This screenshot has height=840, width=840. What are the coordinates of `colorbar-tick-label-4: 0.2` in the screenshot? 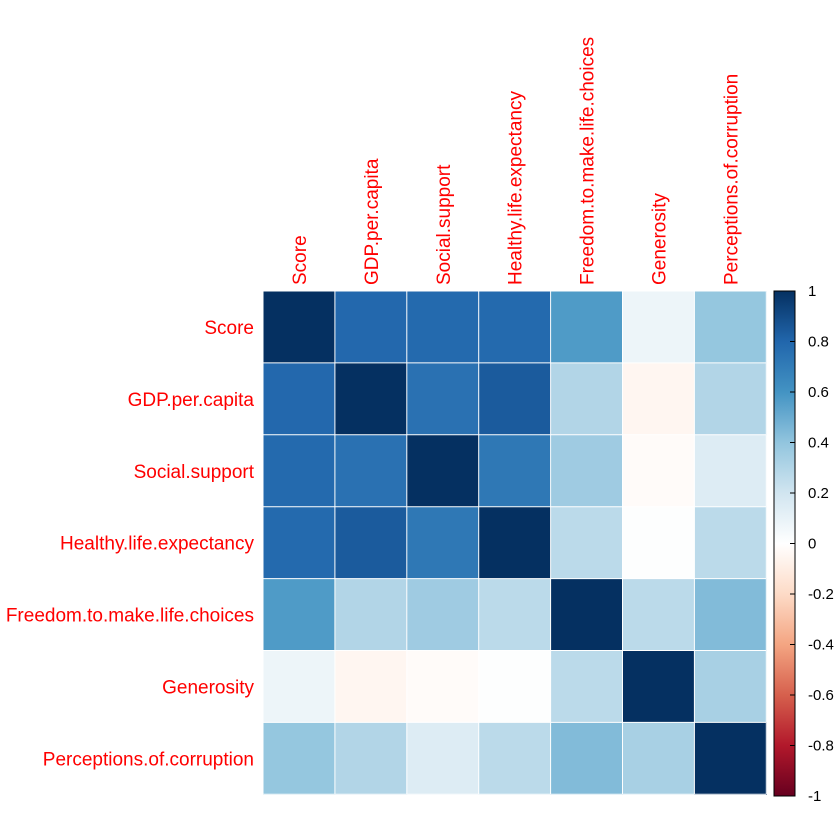 It's located at (818, 493).